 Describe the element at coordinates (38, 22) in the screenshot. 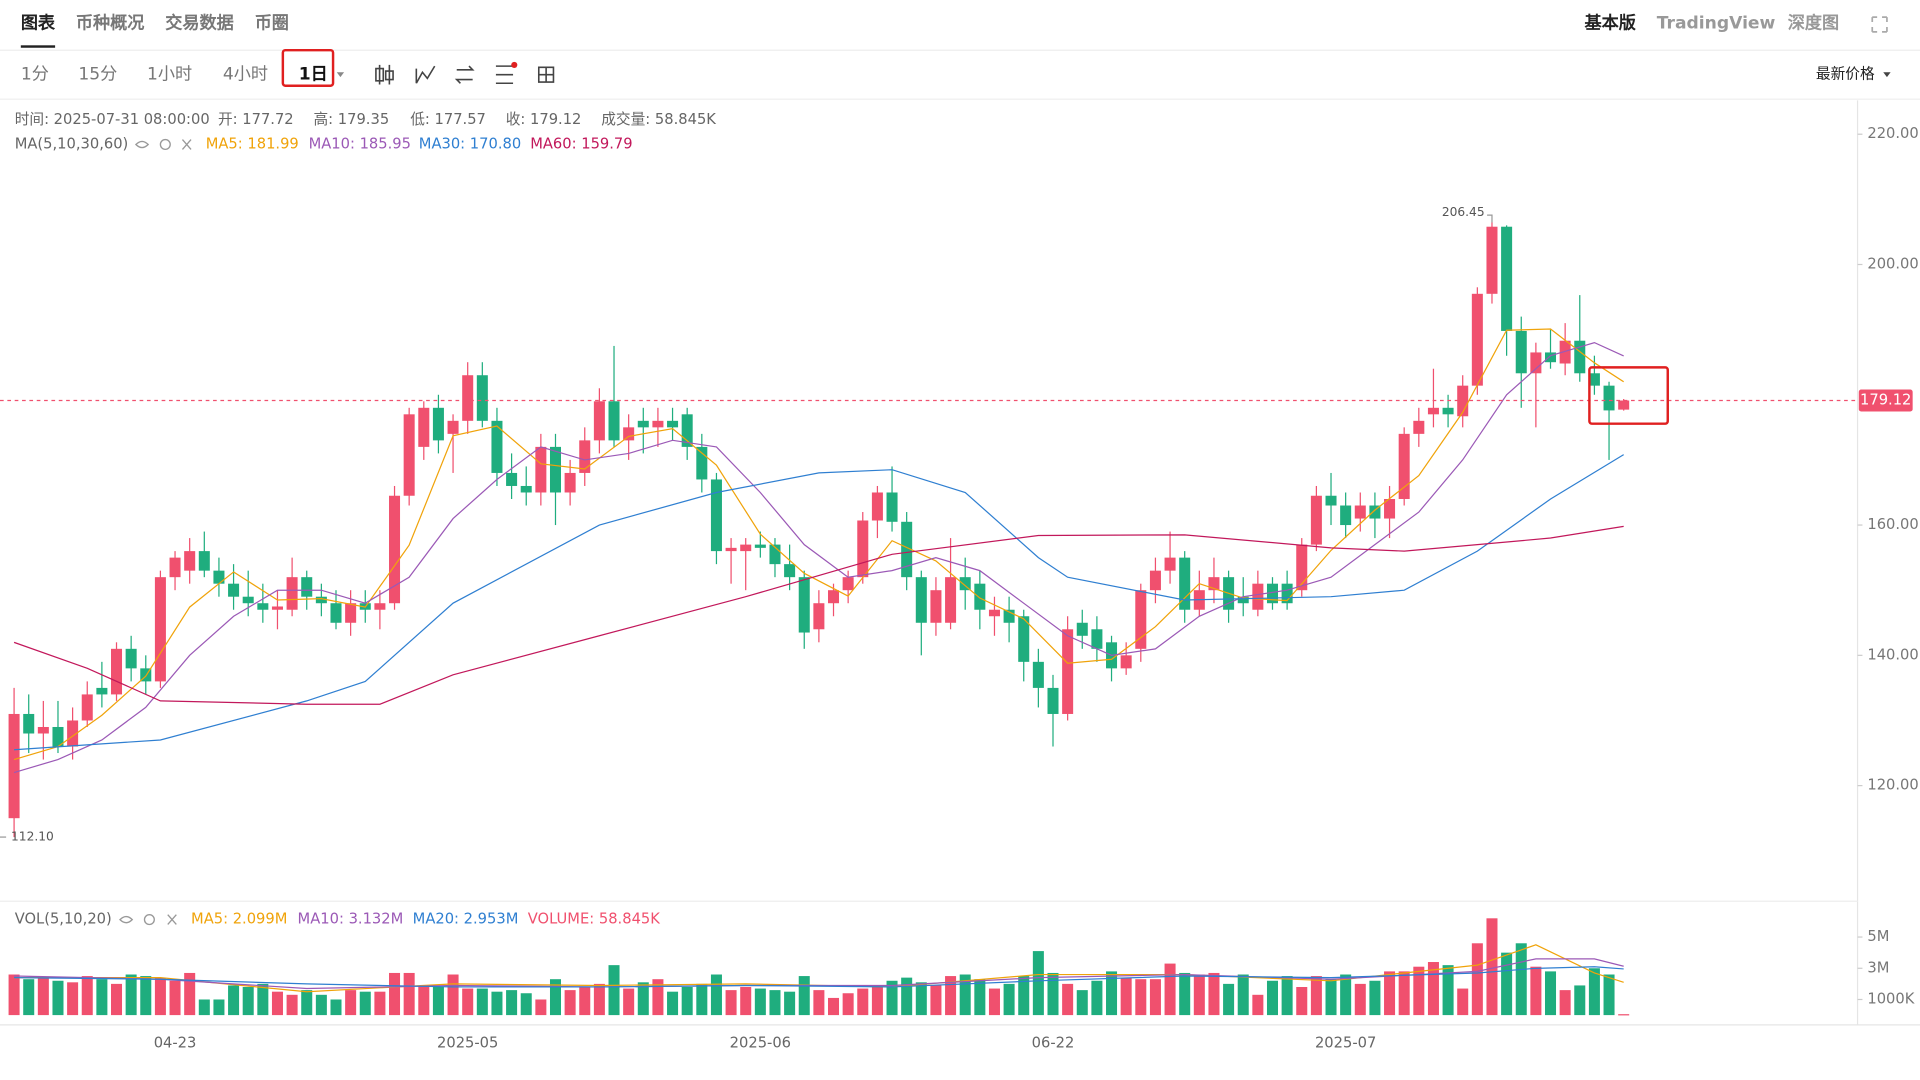

I see `tab: 图表` at that location.